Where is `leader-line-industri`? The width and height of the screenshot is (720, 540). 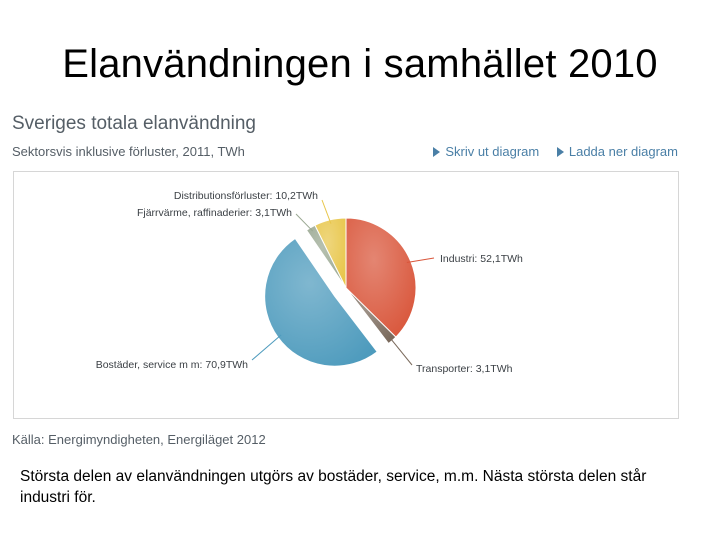
leader-line-industri is located at coordinates (420, 260).